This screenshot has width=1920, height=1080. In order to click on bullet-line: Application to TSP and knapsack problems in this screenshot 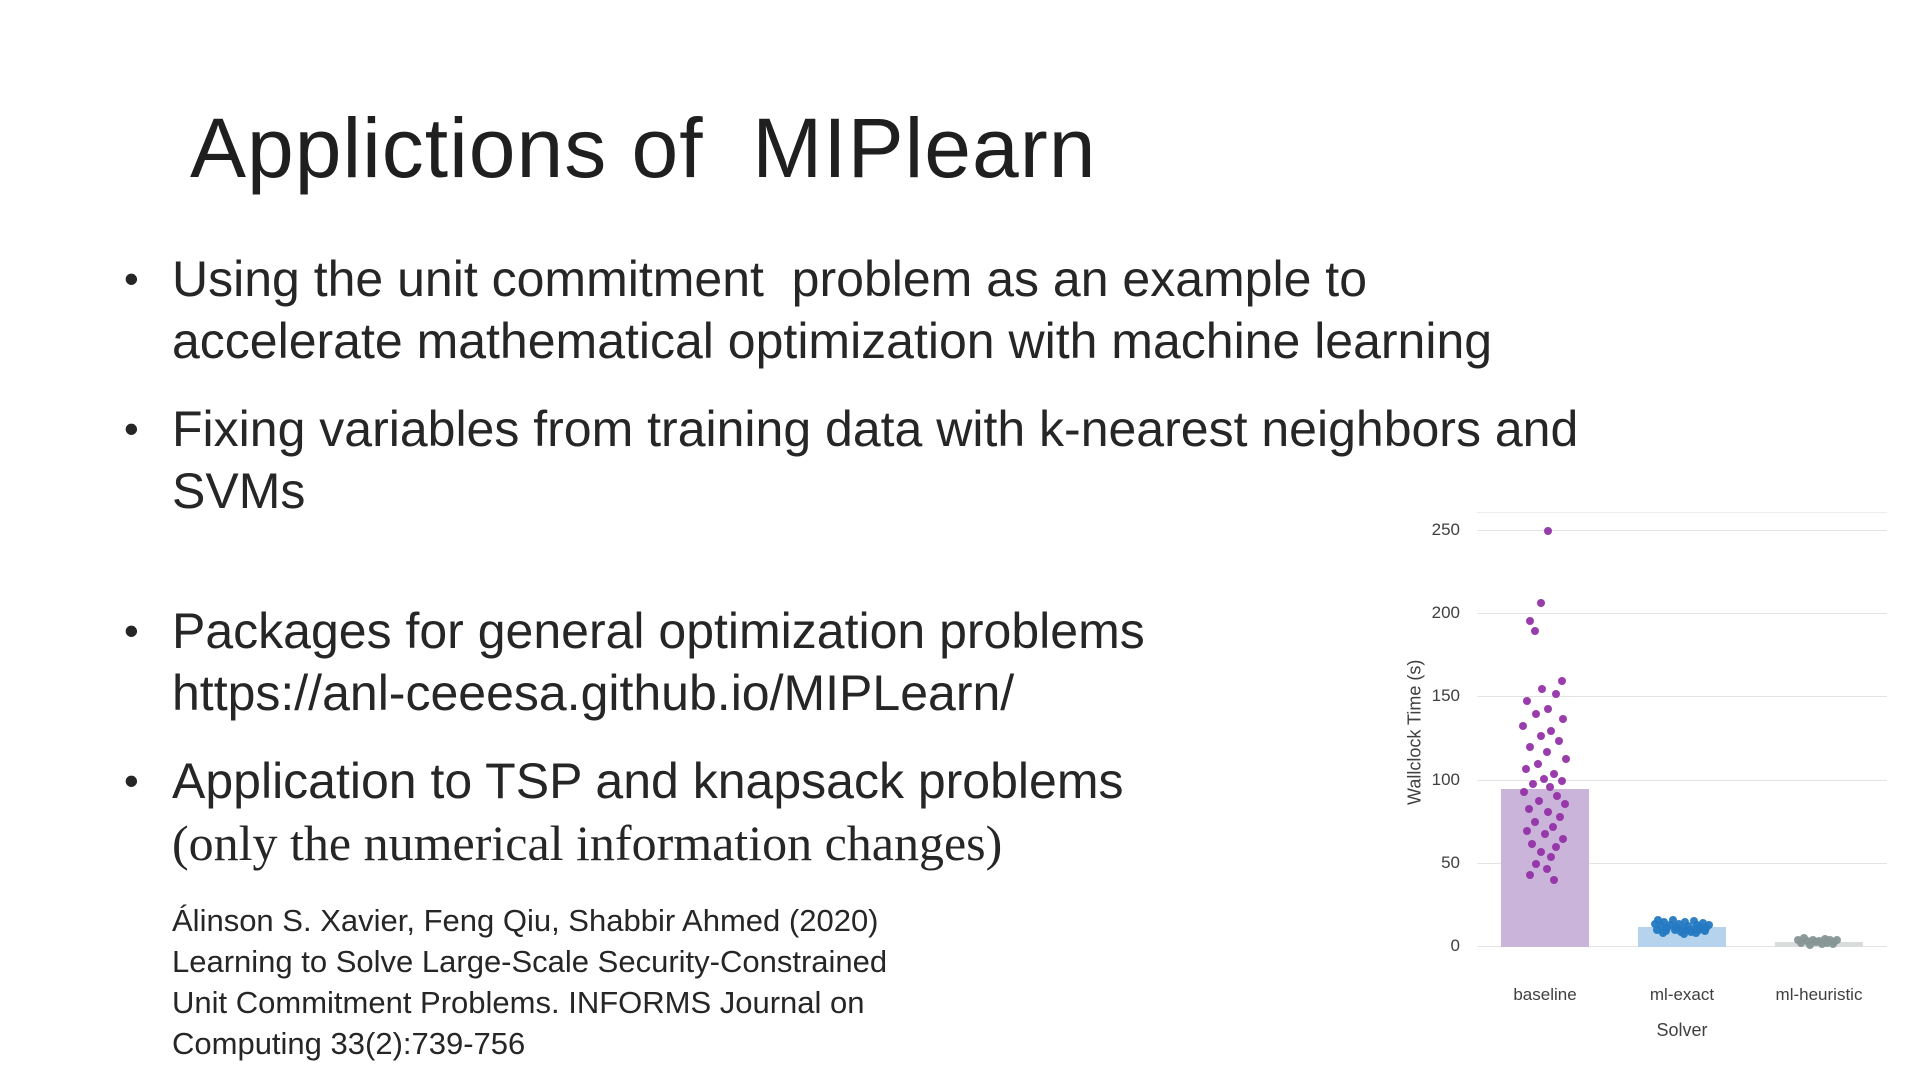, I will do `click(648, 781)`.